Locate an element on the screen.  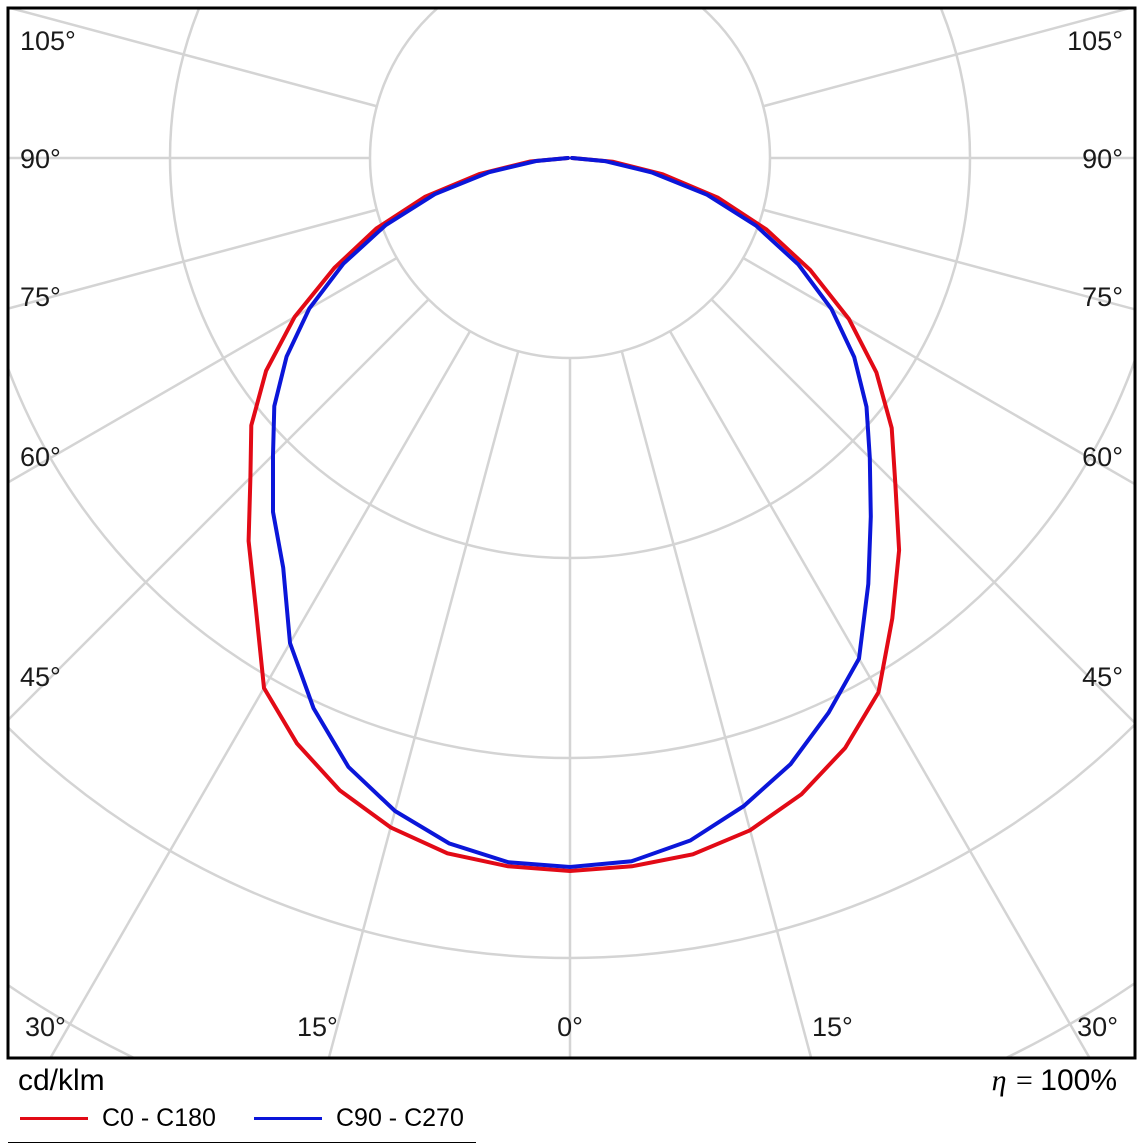
eta-value: 100% is located at coordinates (1078, 1080).